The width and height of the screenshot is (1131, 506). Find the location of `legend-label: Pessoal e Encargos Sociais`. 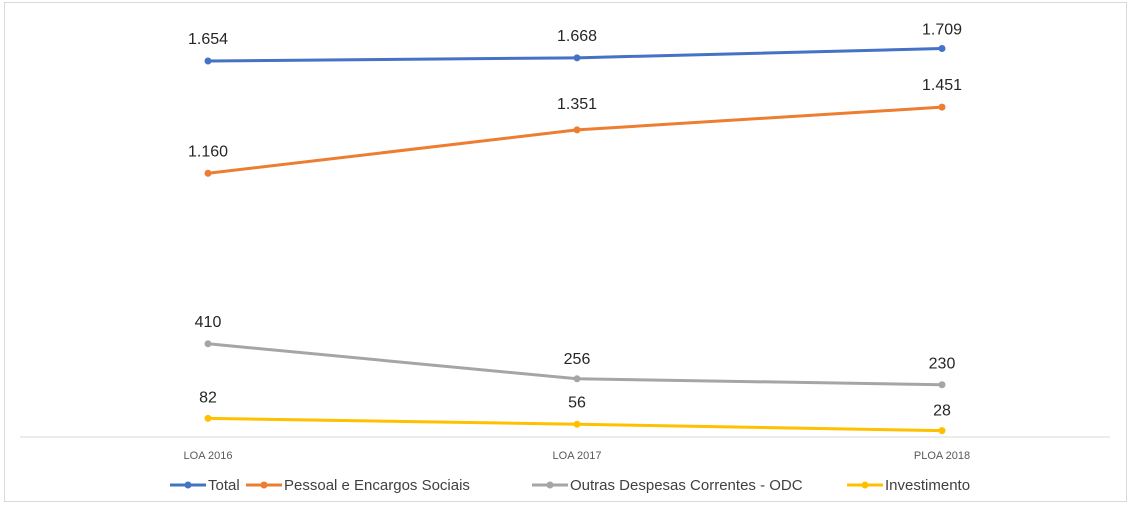

legend-label: Pessoal e Encargos Sociais is located at coordinates (377, 485).